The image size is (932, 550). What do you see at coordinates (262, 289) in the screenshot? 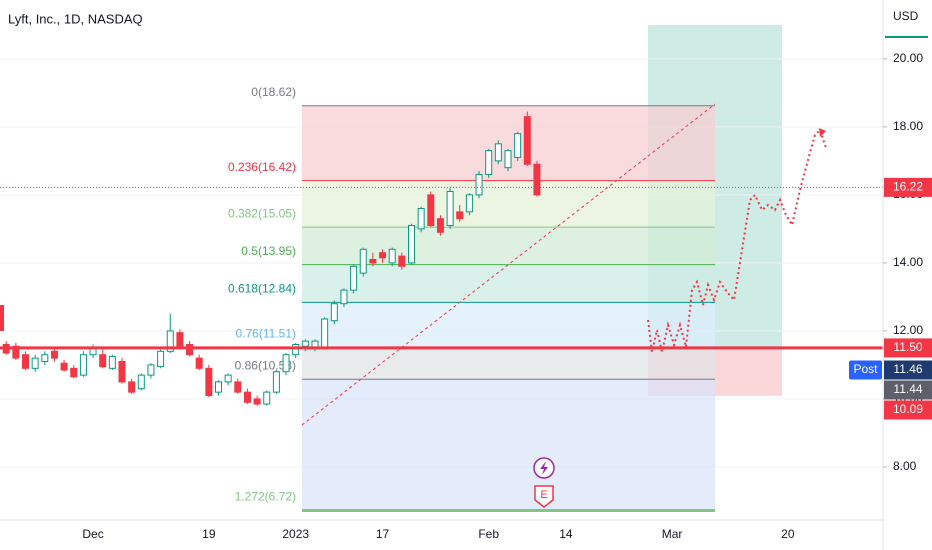
I see `fib-level-label: 0.618(12.84)` at bounding box center [262, 289].